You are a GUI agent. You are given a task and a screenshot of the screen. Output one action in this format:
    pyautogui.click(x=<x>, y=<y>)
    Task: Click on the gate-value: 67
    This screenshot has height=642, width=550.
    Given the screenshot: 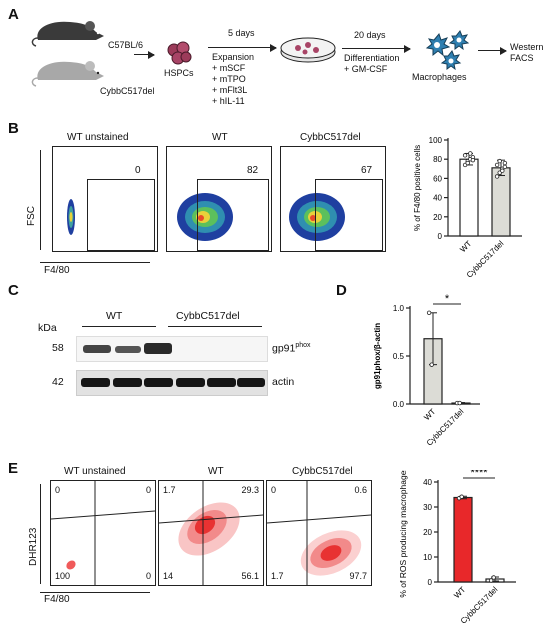 What is the action you would take?
    pyautogui.click(x=367, y=170)
    